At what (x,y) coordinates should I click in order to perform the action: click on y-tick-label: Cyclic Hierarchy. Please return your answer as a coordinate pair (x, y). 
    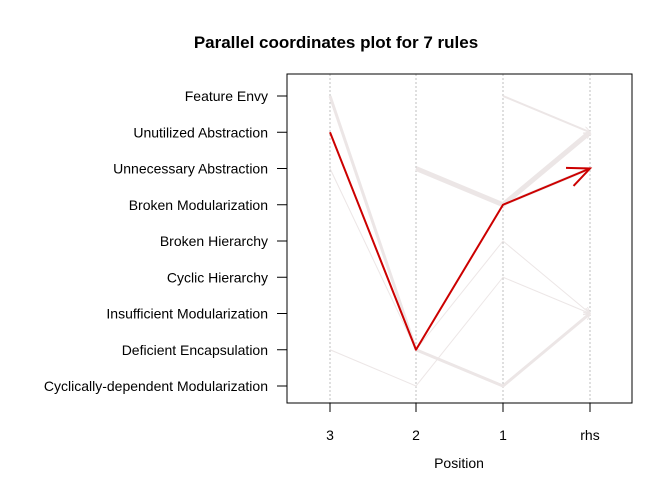
    Looking at the image, I should click on (217, 277).